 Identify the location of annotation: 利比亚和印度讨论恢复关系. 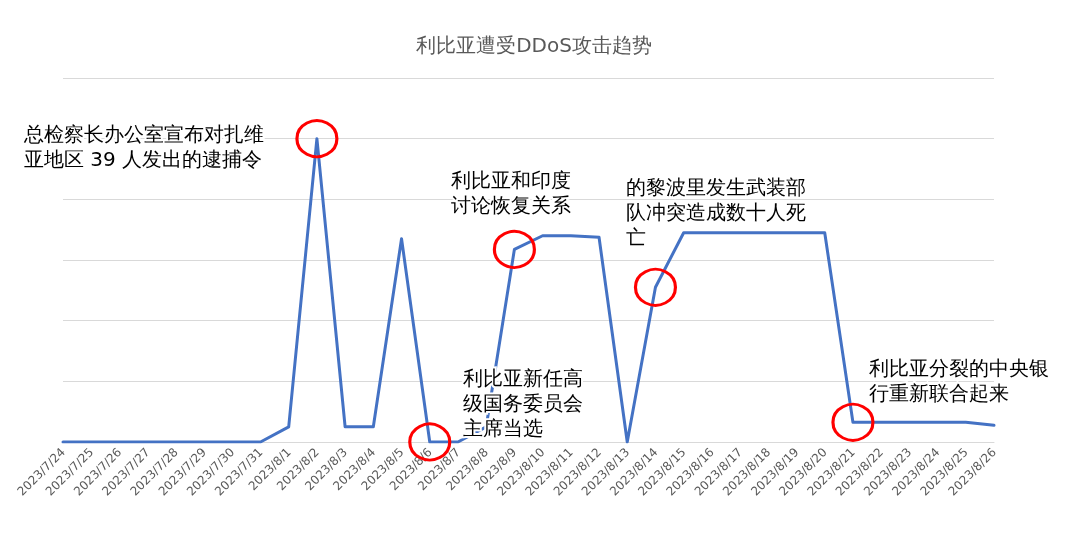
(511, 192).